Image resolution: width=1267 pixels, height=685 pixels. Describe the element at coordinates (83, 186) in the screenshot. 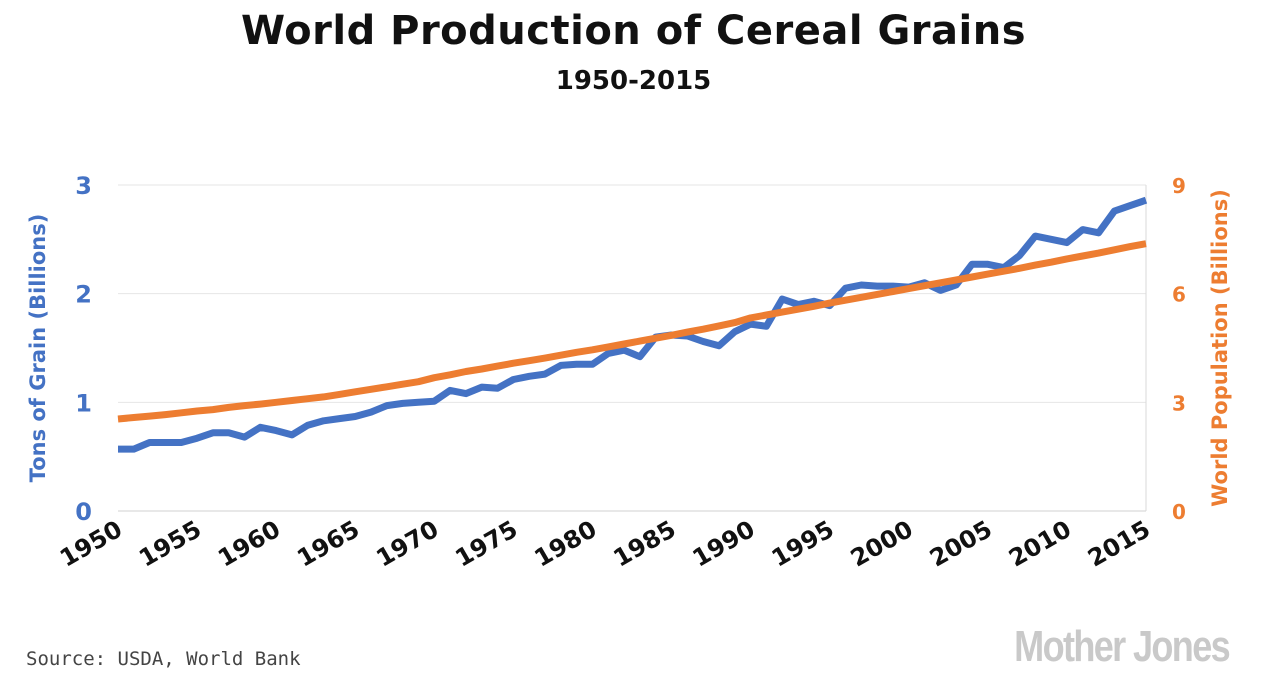

I see `y-left-tick-label: 3` at that location.